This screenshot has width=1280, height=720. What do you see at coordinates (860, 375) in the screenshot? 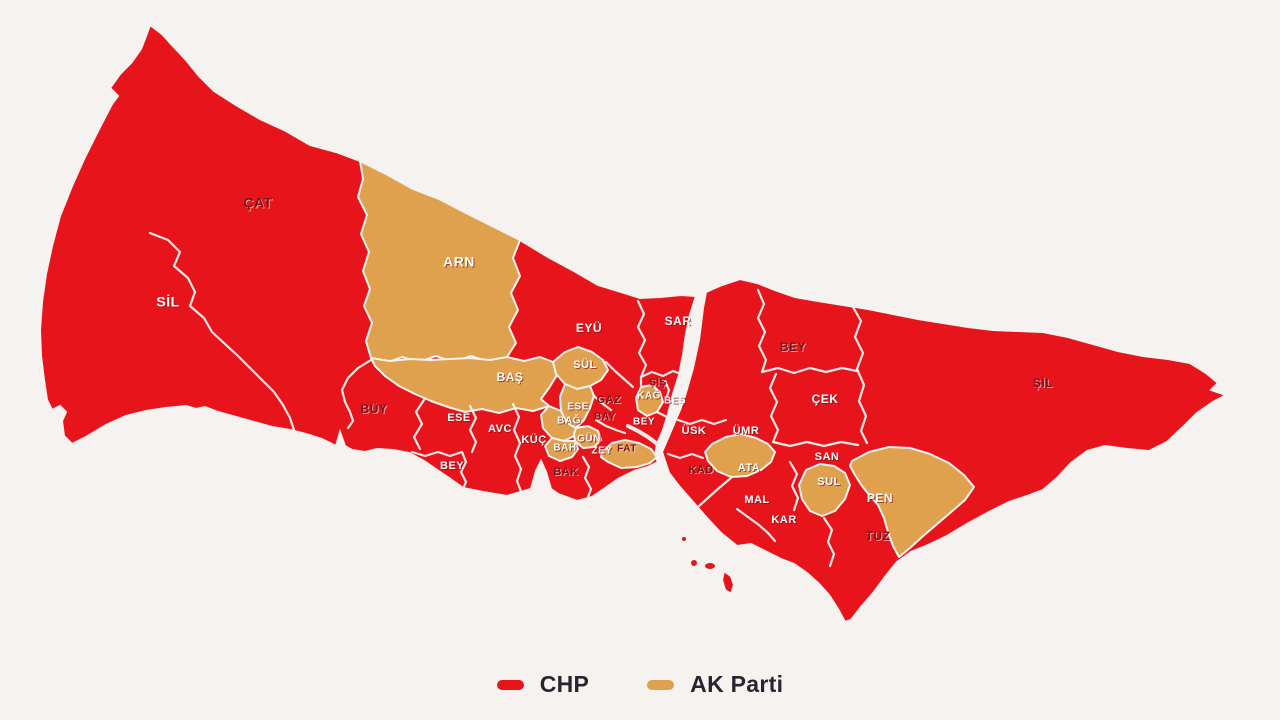
I see `border-sile-west` at bounding box center [860, 375].